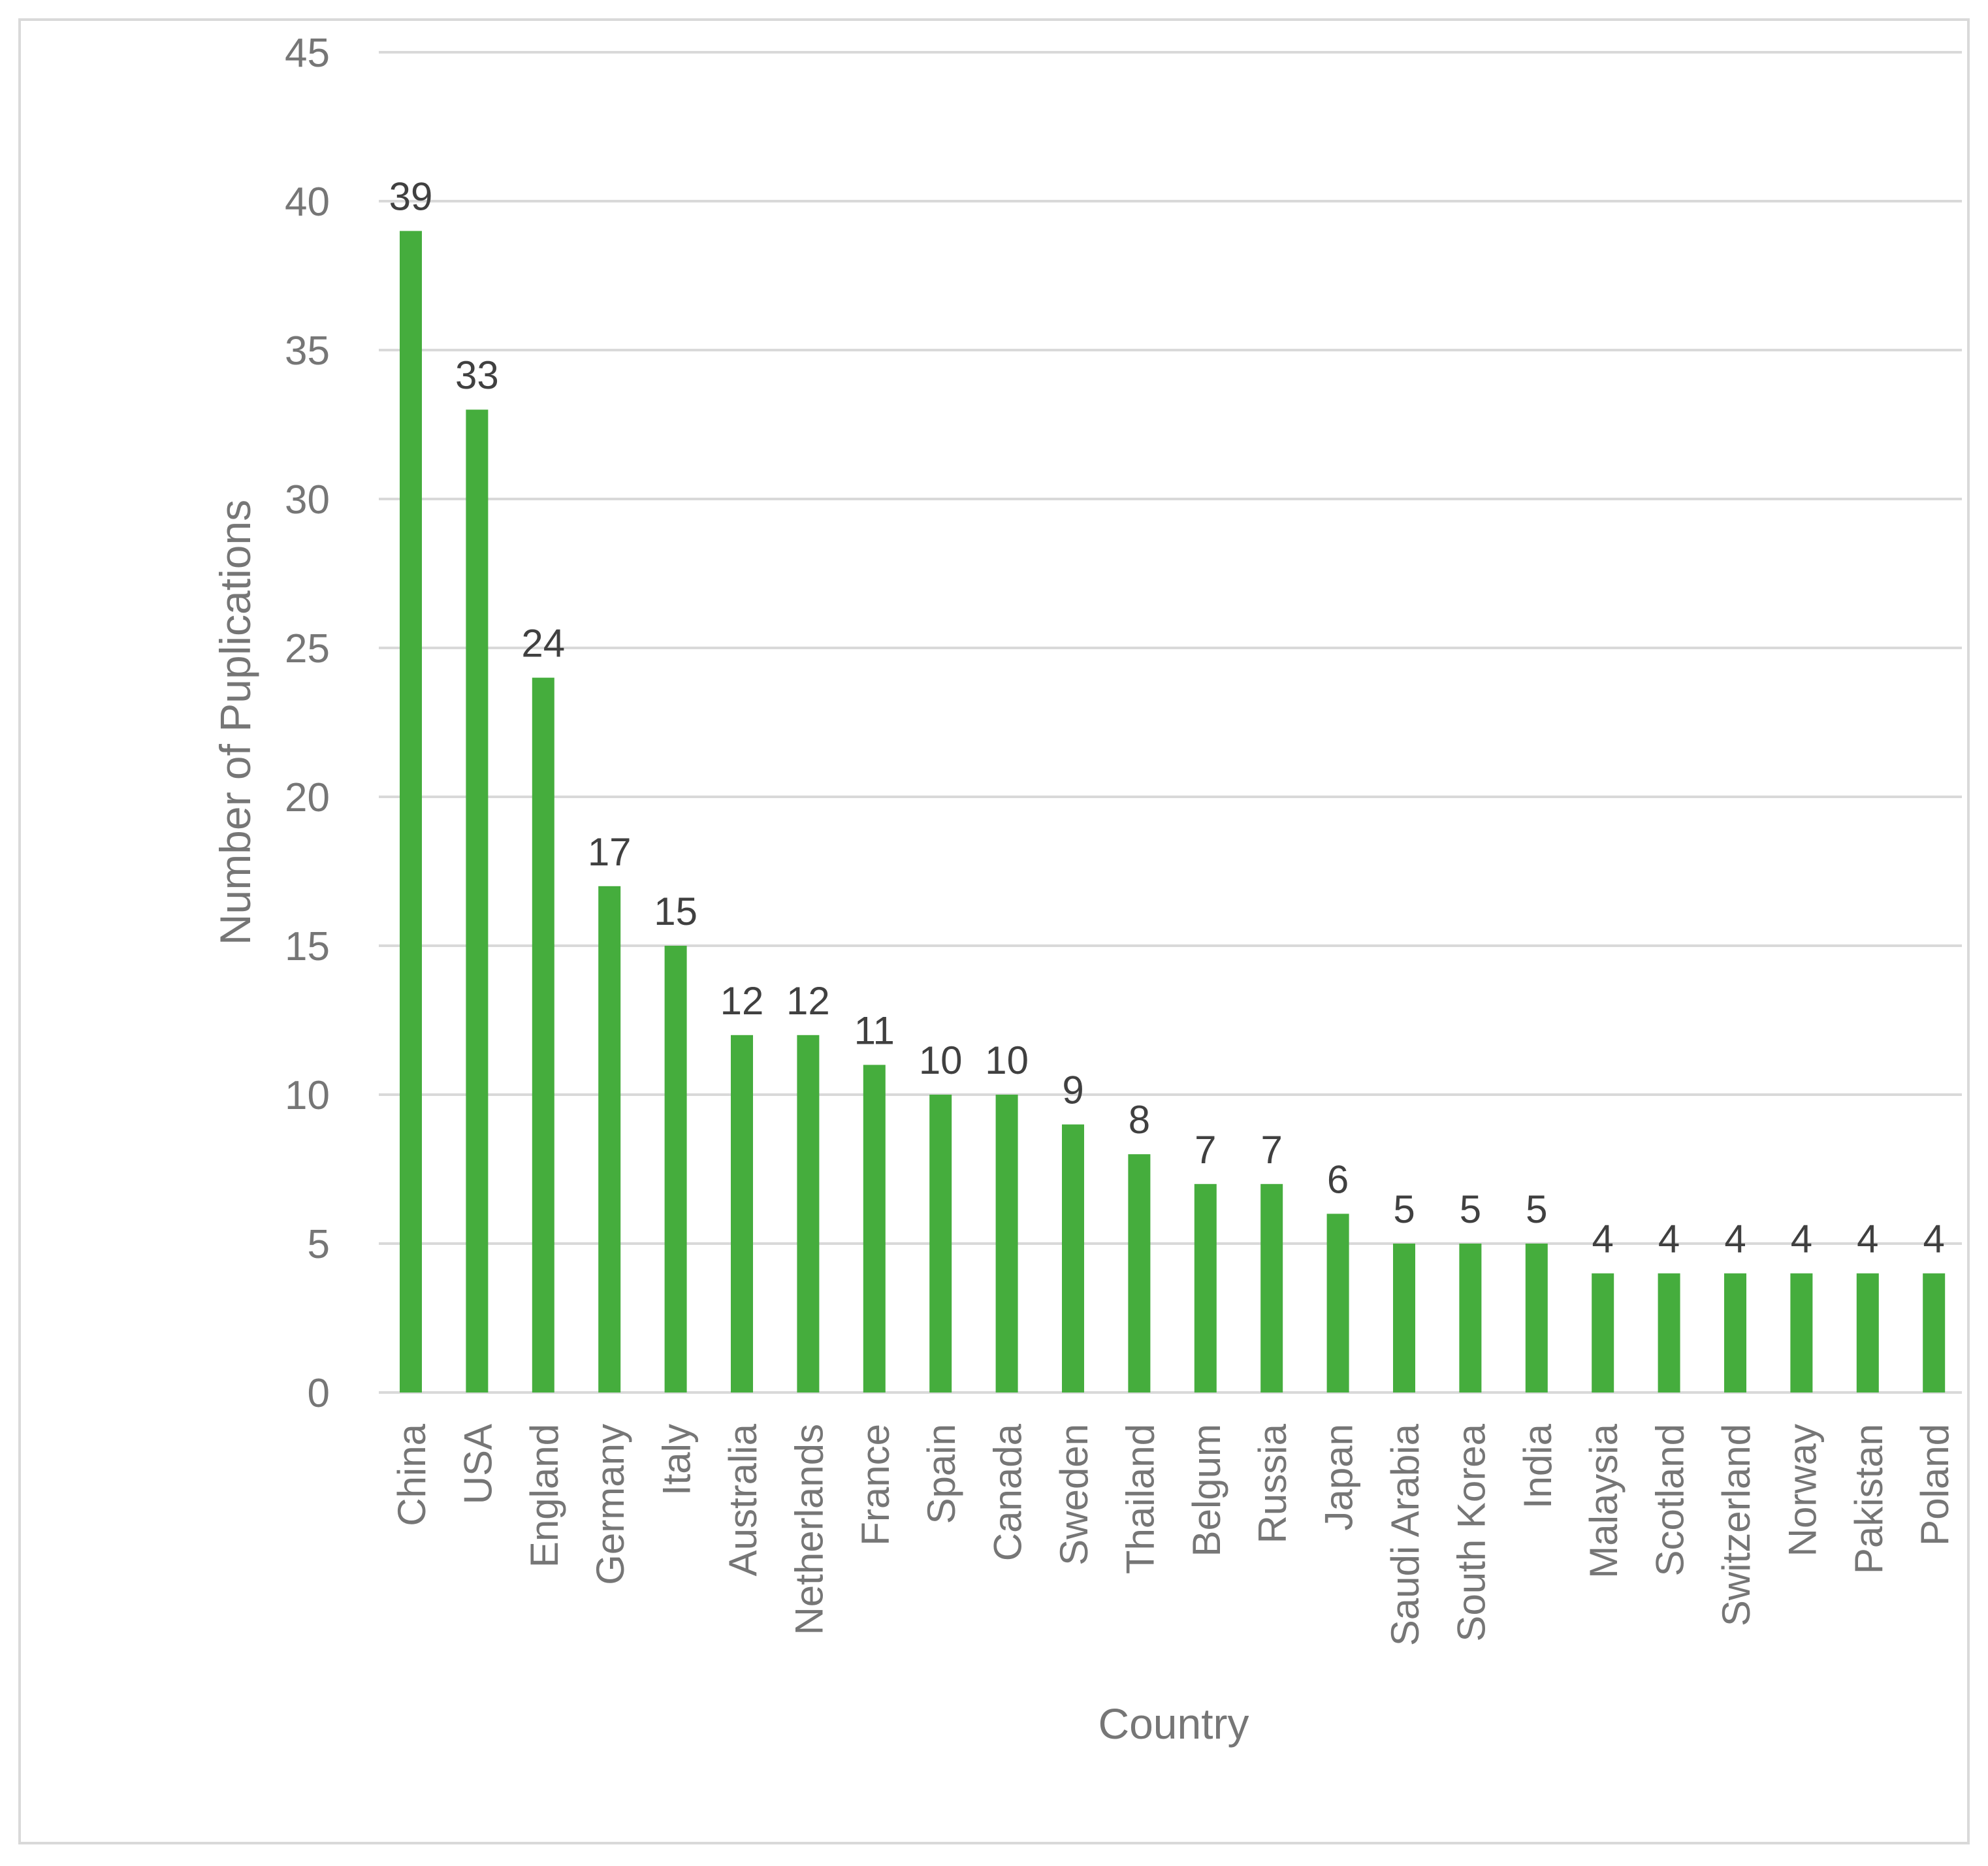  What do you see at coordinates (1074, 1495) in the screenshot?
I see `x-tick-label: Sweden` at bounding box center [1074, 1495].